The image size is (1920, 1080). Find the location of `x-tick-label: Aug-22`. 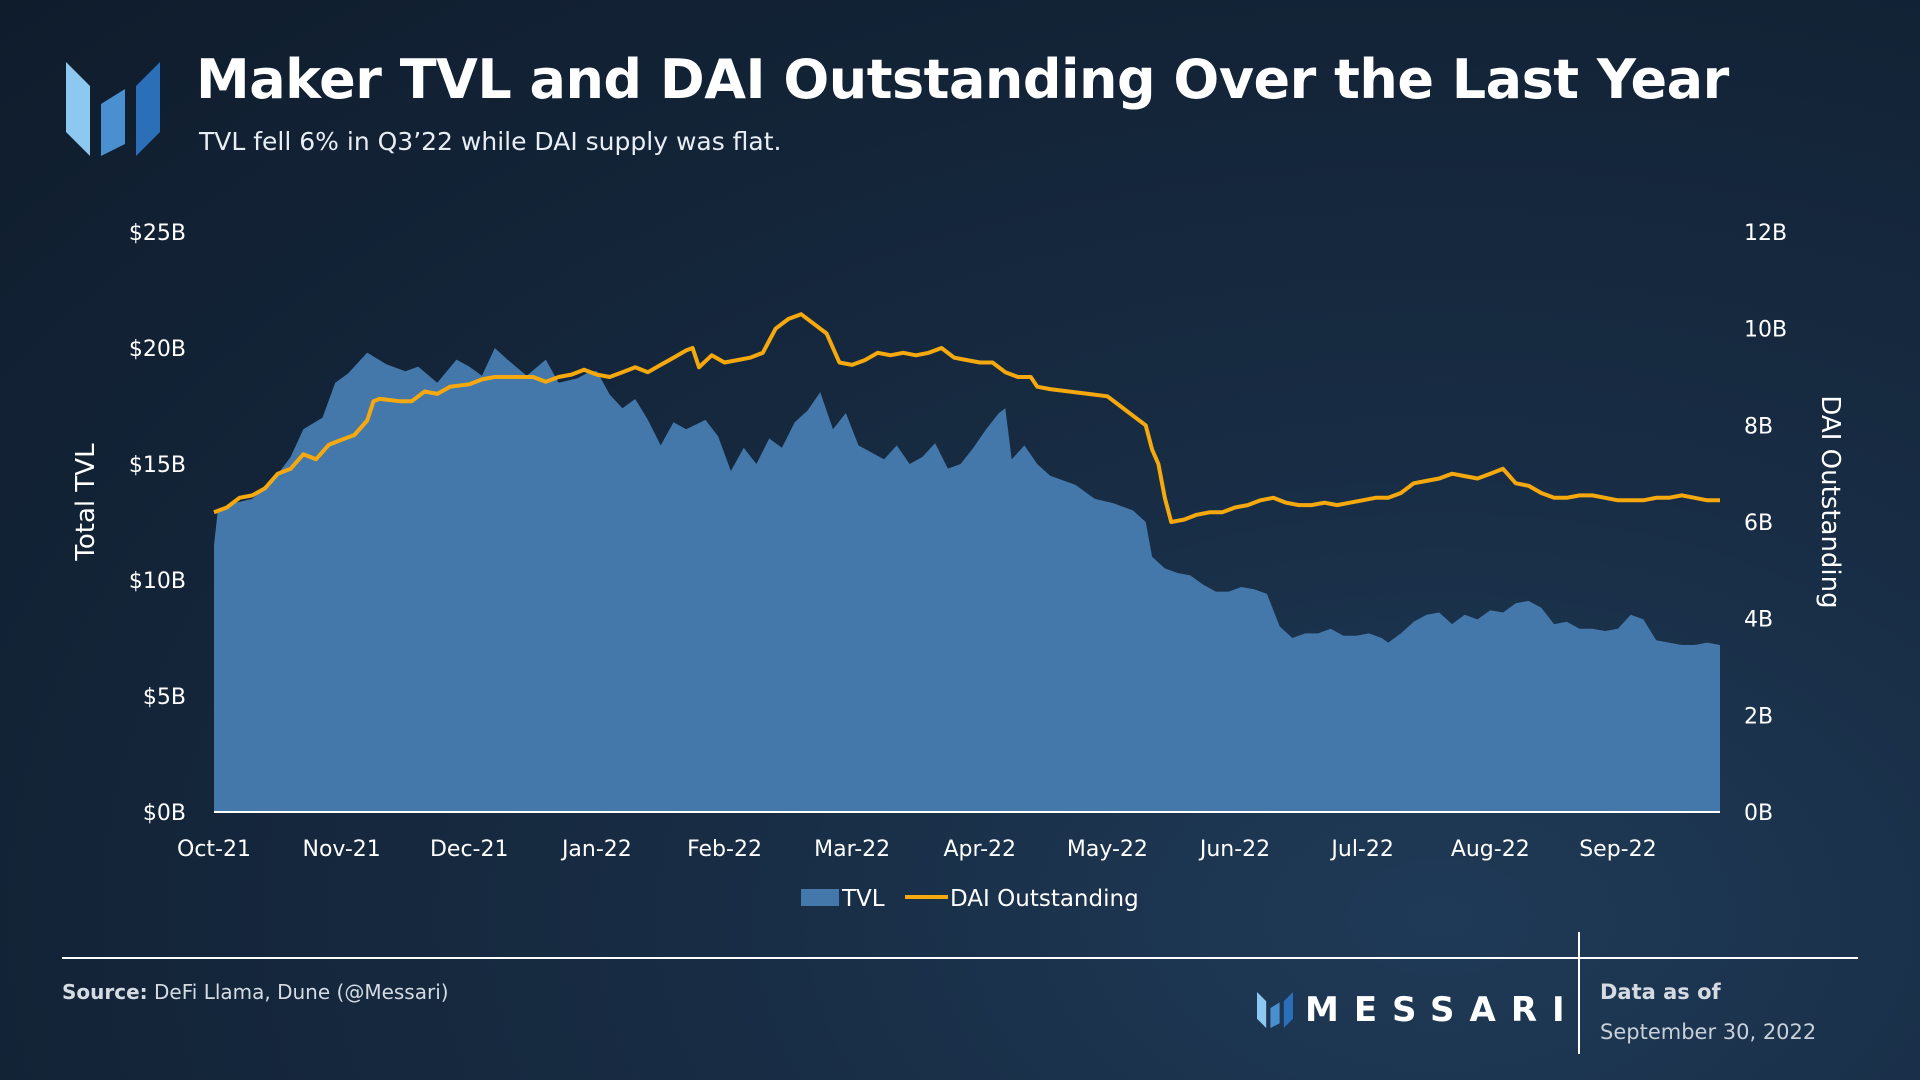

x-tick-label: Aug-22 is located at coordinates (1490, 849).